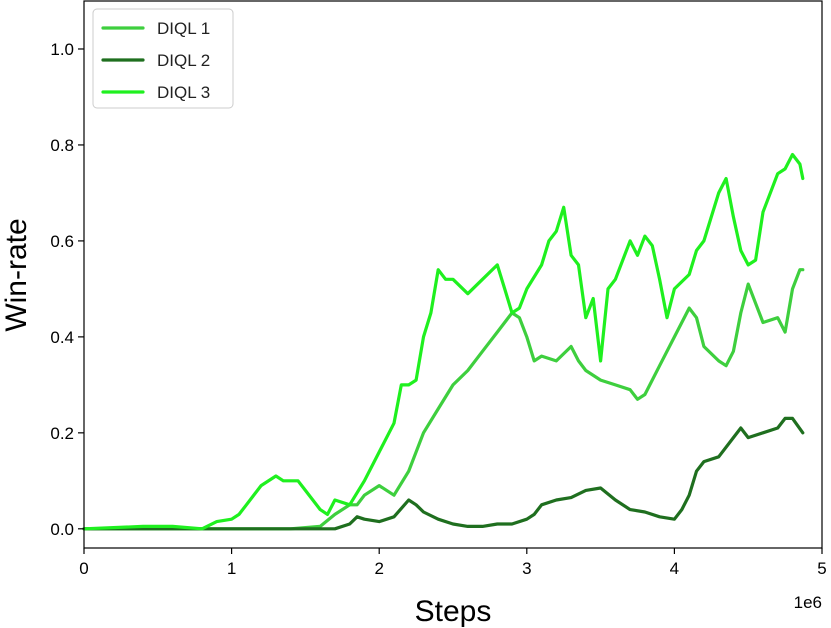 This screenshot has width=831, height=628. What do you see at coordinates (808, 602) in the screenshot?
I see `x-axis-offset-label: 1e6` at bounding box center [808, 602].